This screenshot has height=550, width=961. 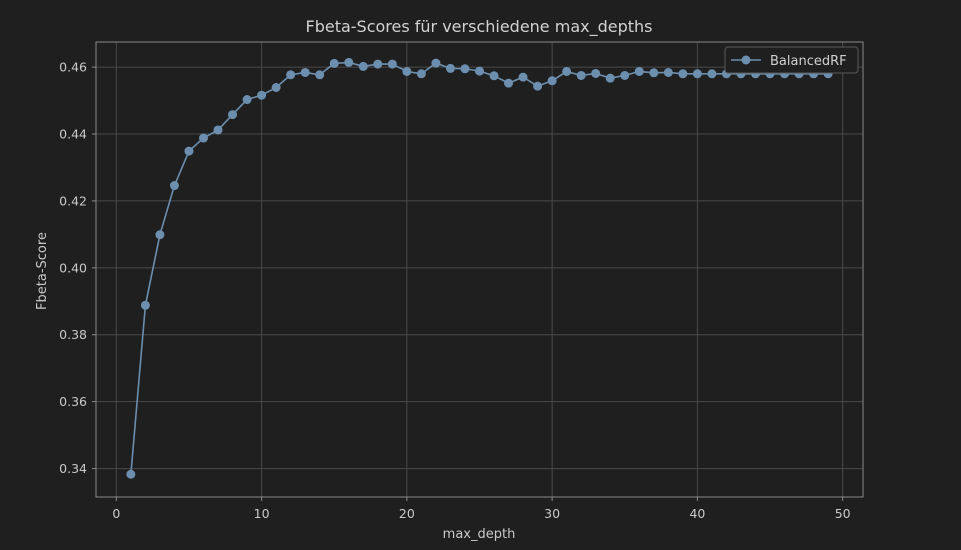 I want to click on x-tick-label: 50, so click(x=843, y=513).